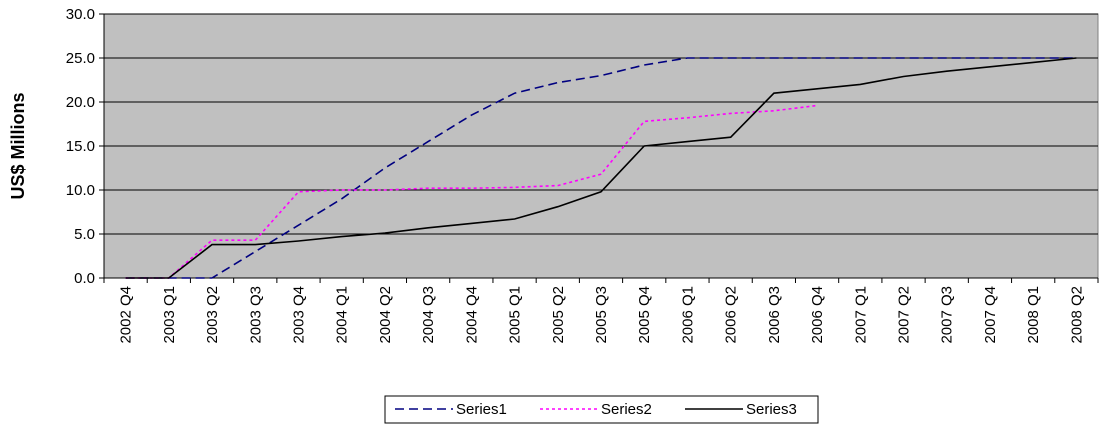 Image resolution: width=1103 pixels, height=427 pixels. I want to click on x-tick-label: 2004 Q2, so click(385, 315).